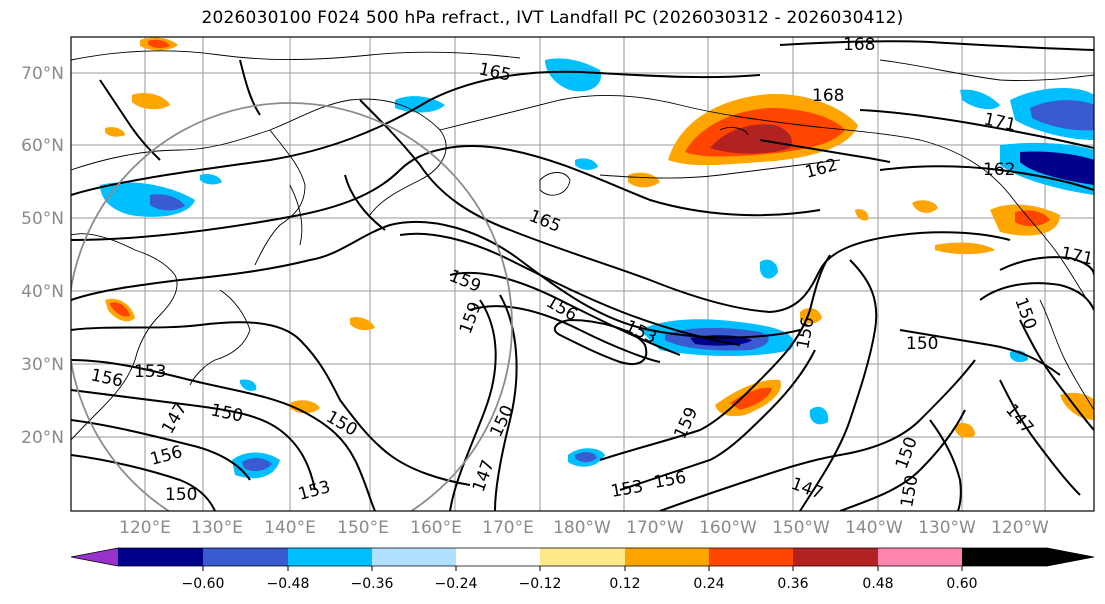 This screenshot has height=604, width=1105. I want to click on colorbar-tick-label: −0.48, so click(288, 584).